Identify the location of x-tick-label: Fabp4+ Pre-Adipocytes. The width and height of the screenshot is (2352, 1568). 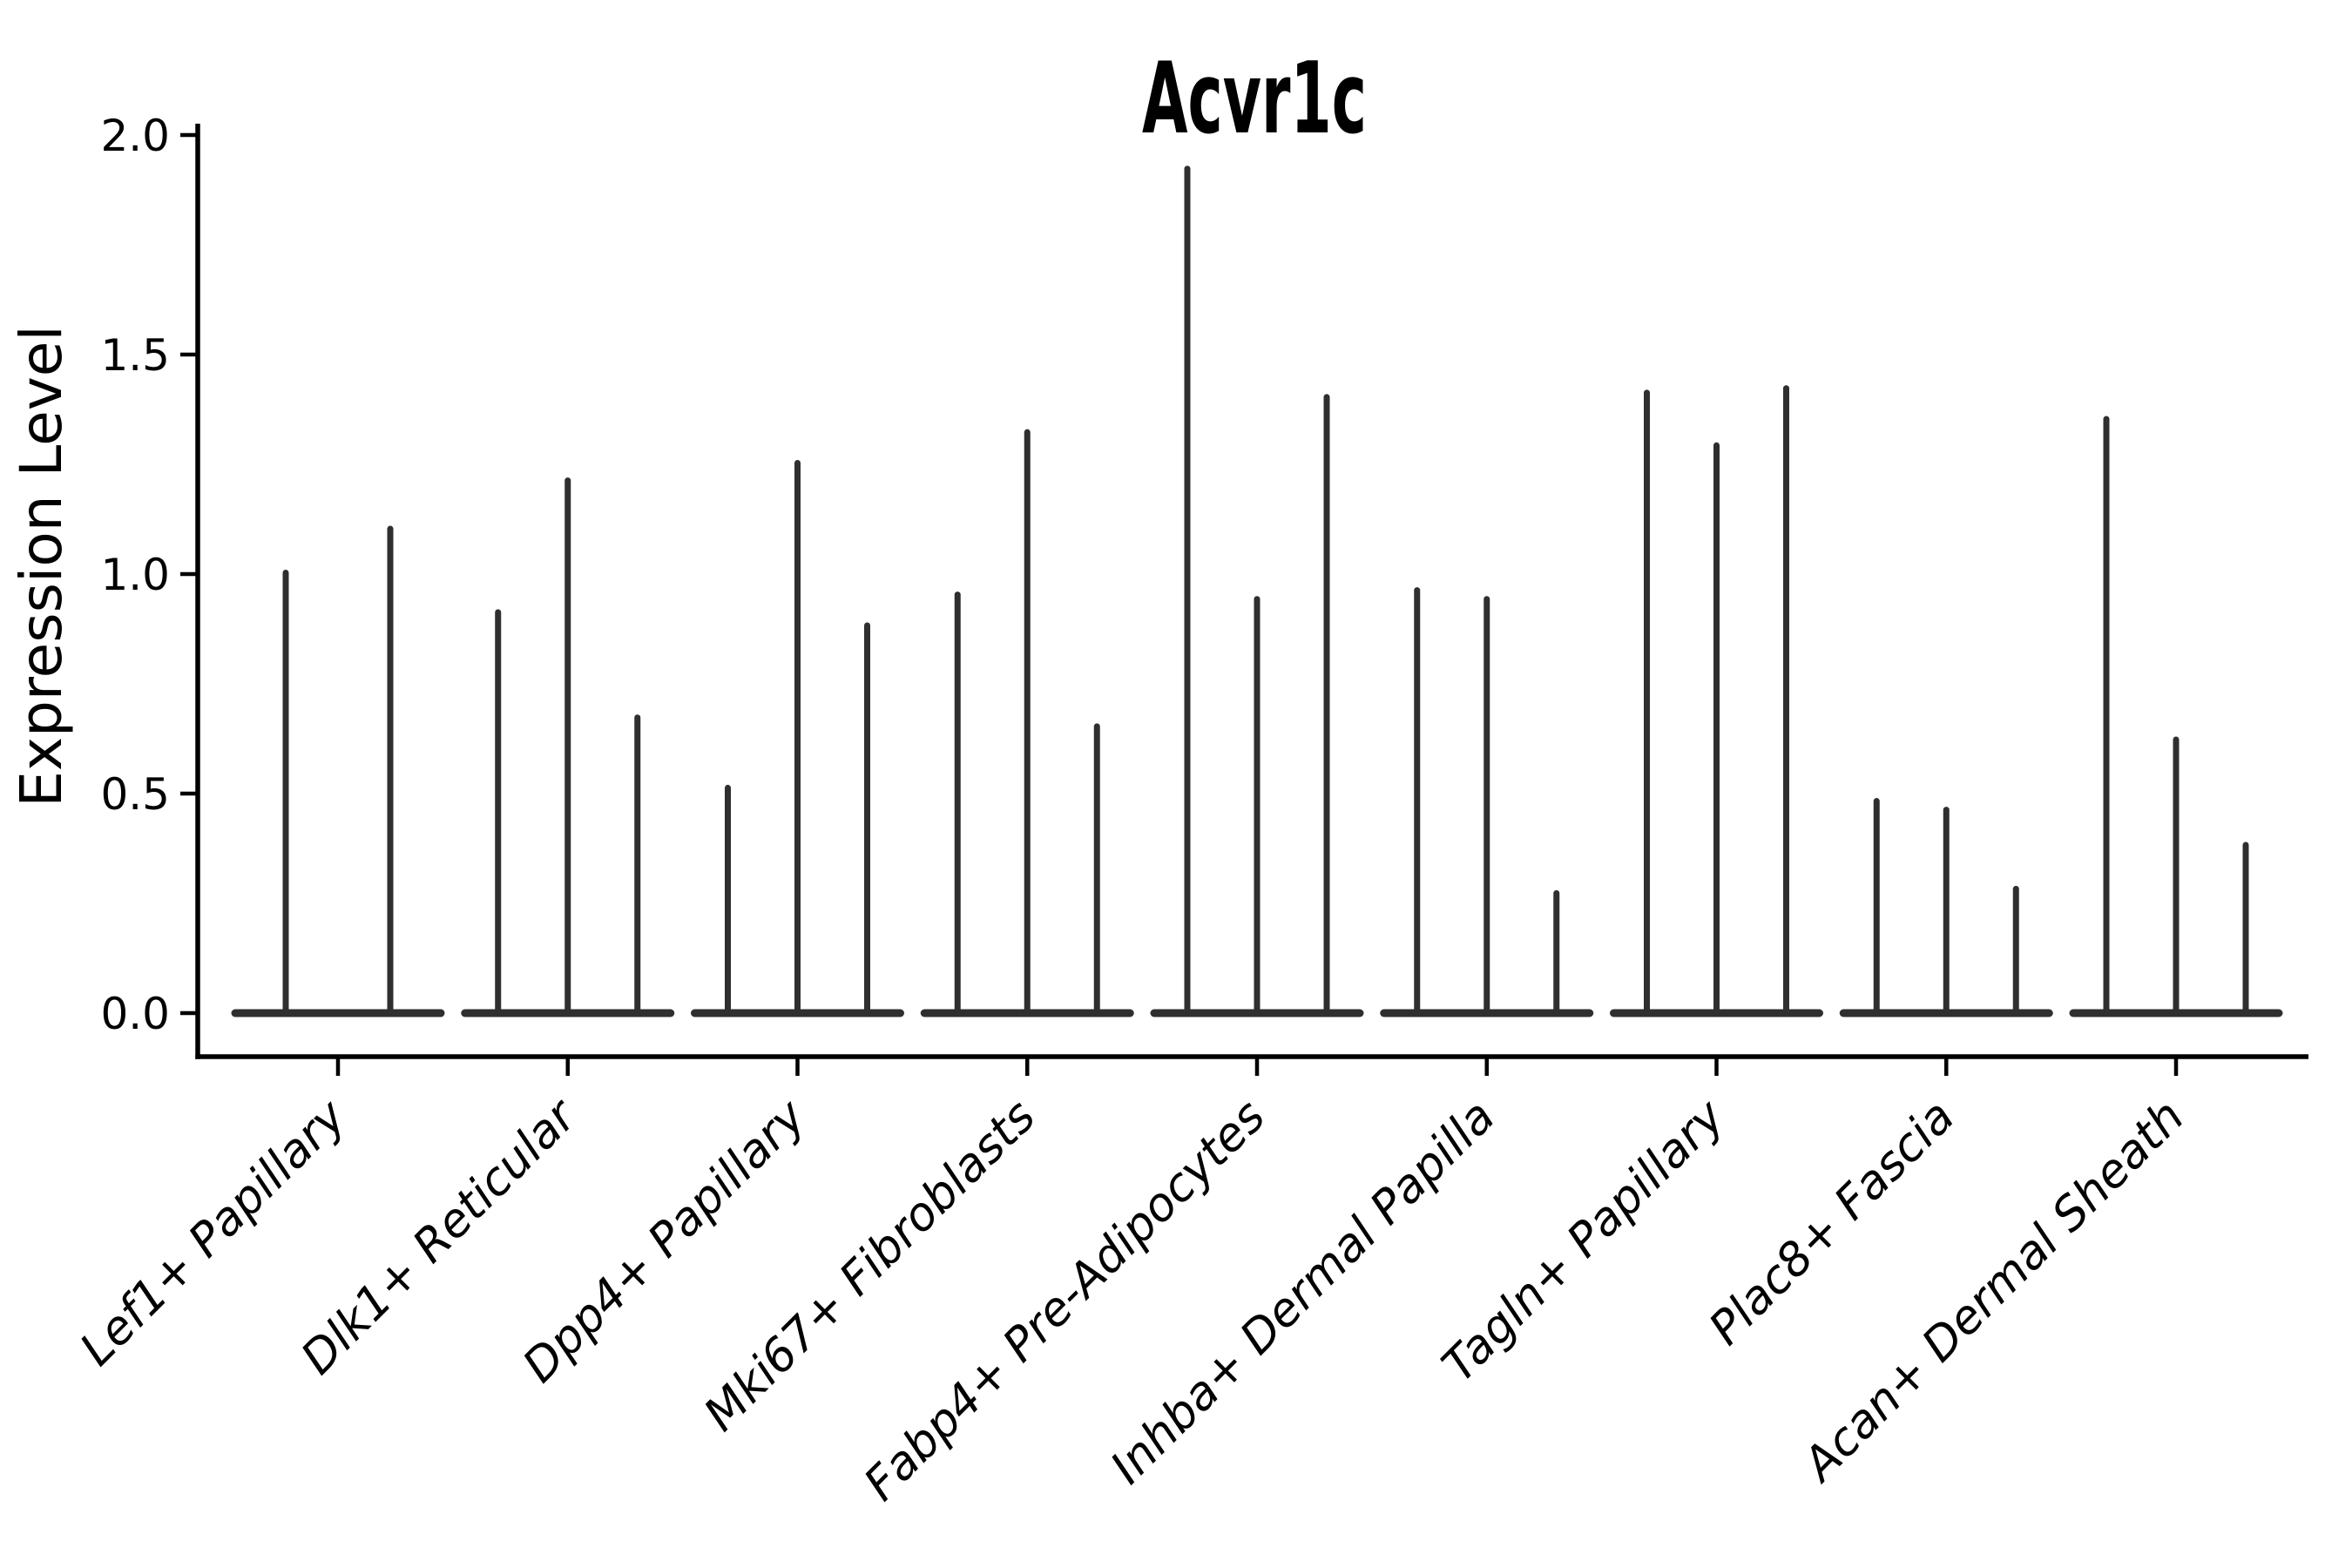
(1065, 1300).